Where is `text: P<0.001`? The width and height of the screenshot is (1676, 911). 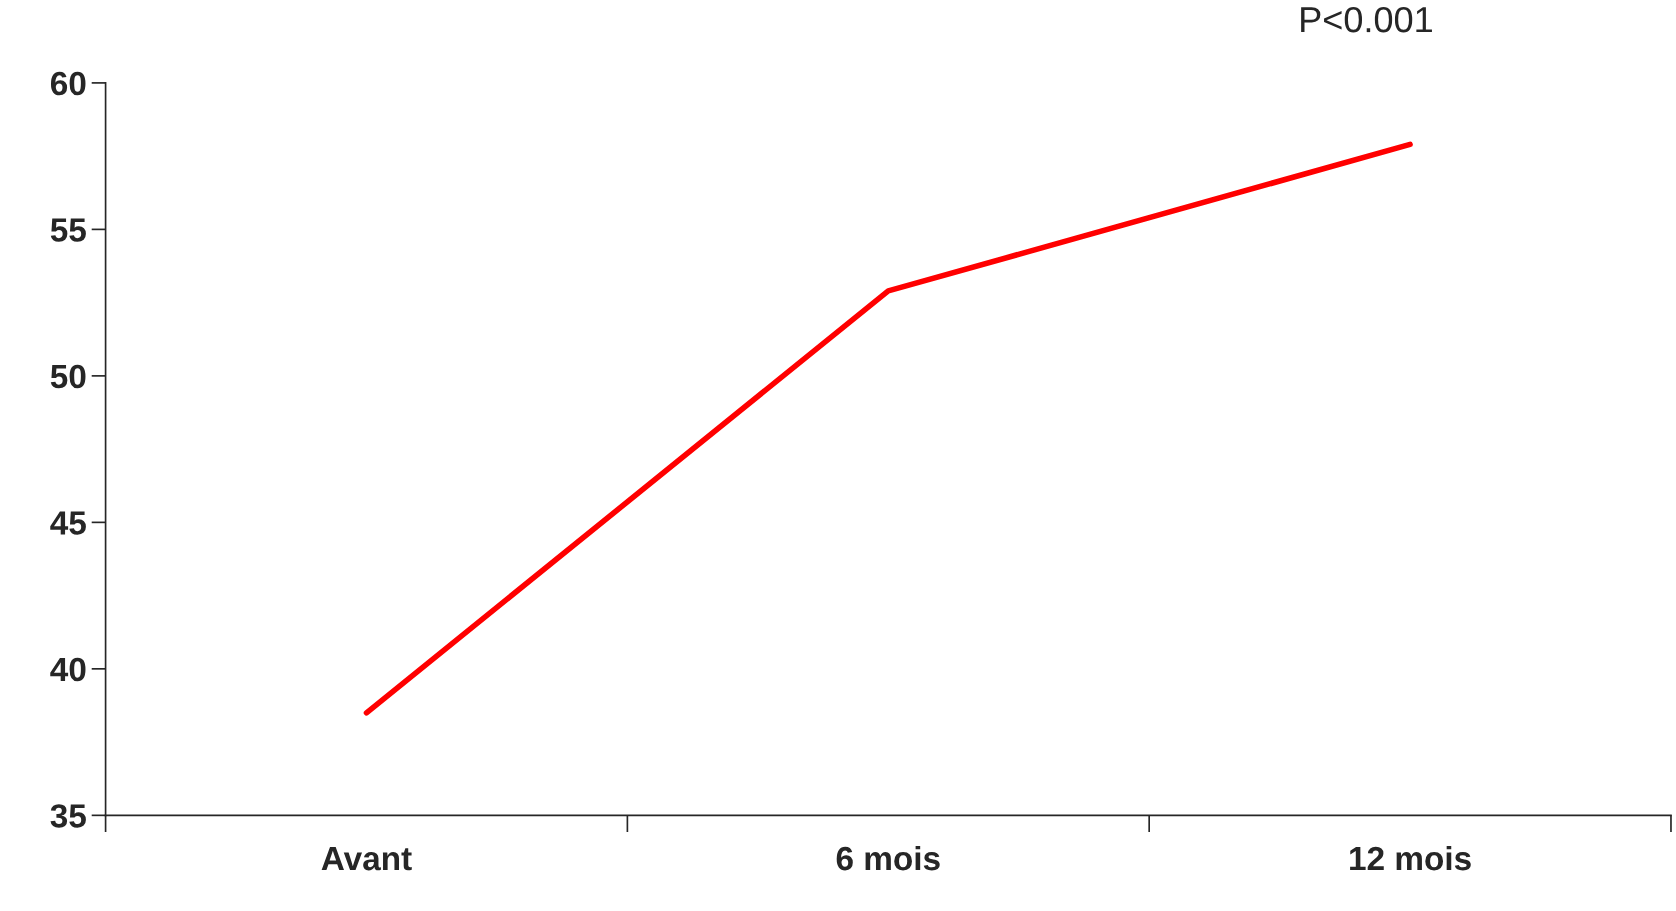 text: P<0.001 is located at coordinates (1366, 19).